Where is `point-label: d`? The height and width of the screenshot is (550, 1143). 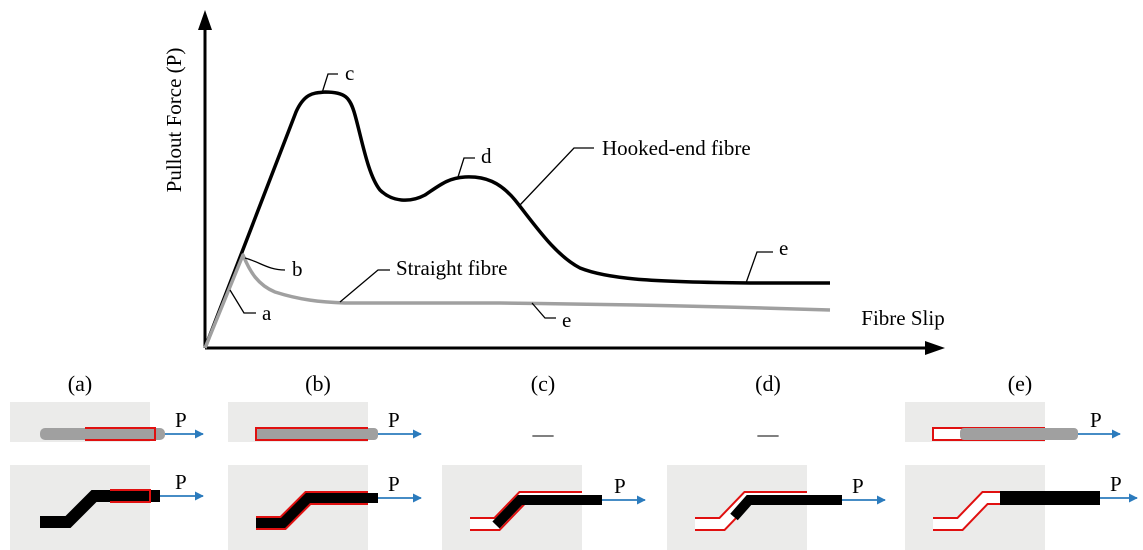 point-label: d is located at coordinates (486, 156).